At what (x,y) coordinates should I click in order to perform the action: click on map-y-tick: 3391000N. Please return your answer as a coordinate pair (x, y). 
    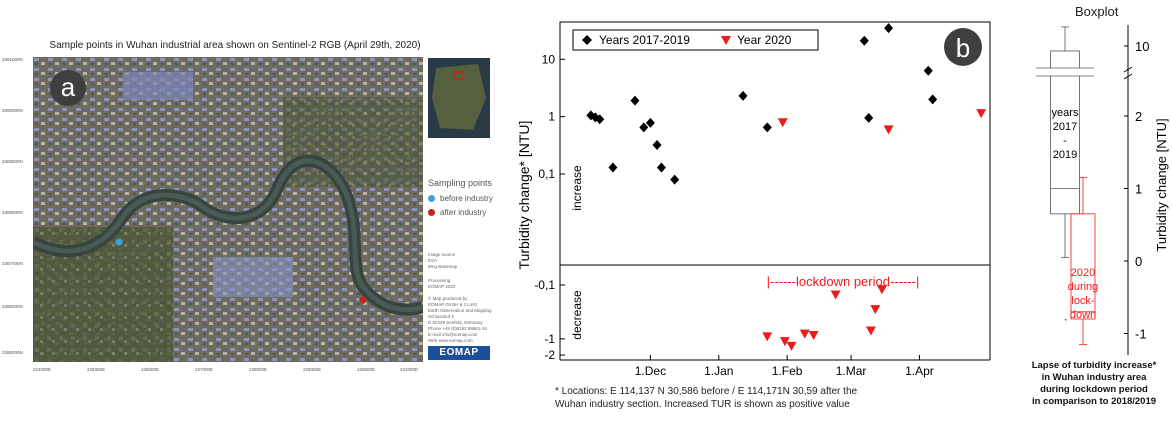
    Looking at the image, I should click on (12, 59).